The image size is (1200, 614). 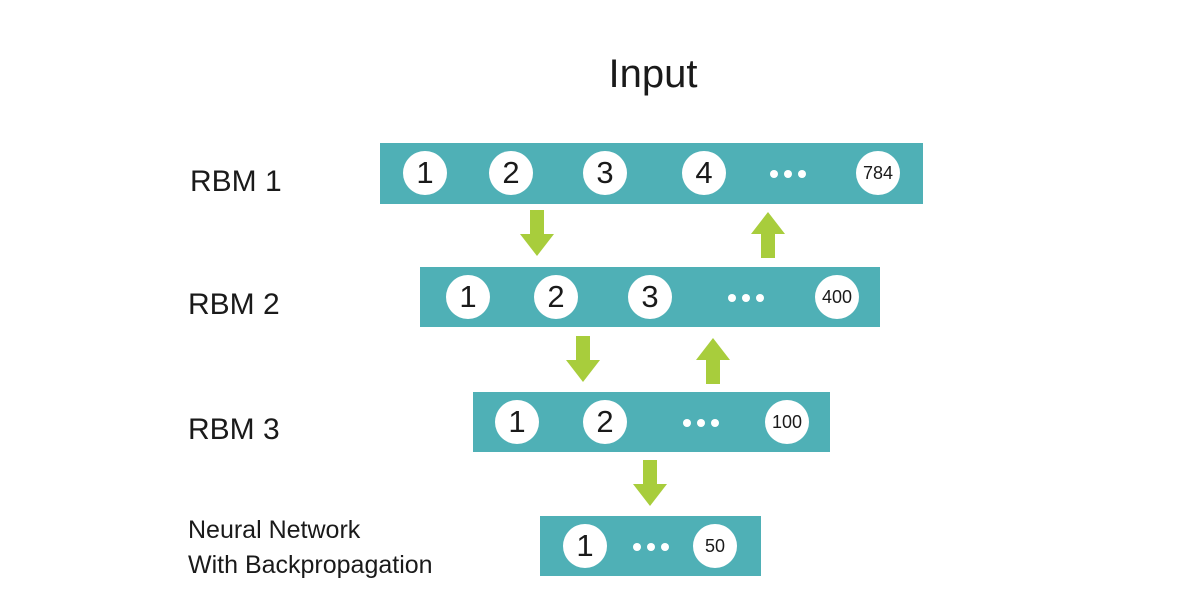 What do you see at coordinates (787, 422) in the screenshot?
I see `node-rbm3-100: 100` at bounding box center [787, 422].